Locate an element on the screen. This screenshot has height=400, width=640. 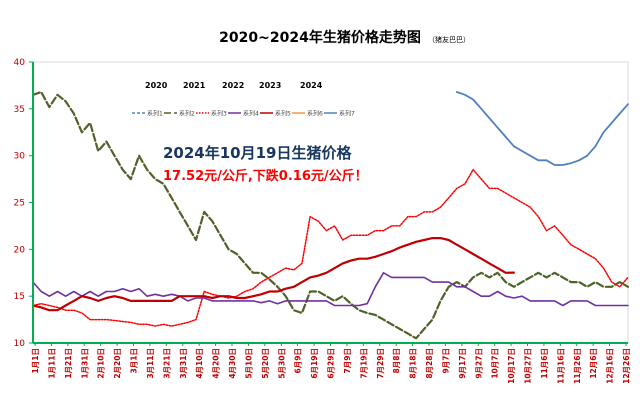
legend-label: 系列4 is located at coordinates (251, 114).